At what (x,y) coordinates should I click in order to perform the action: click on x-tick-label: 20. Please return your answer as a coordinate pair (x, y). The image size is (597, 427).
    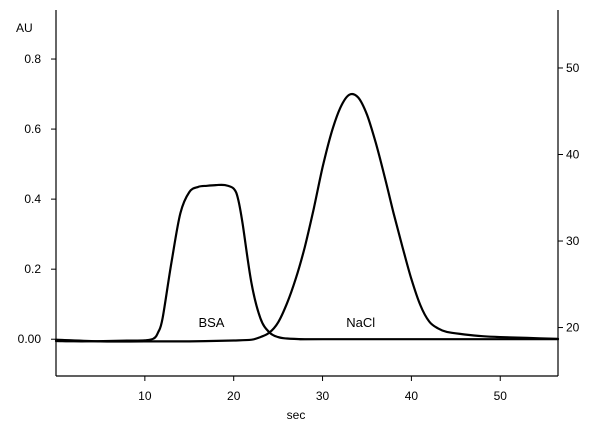
    Looking at the image, I should click on (234, 396).